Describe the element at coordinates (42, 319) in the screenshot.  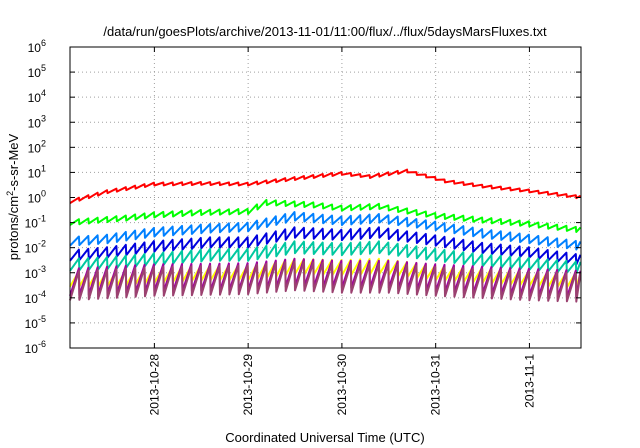
I see `y-tick-label-exp: -5` at that location.